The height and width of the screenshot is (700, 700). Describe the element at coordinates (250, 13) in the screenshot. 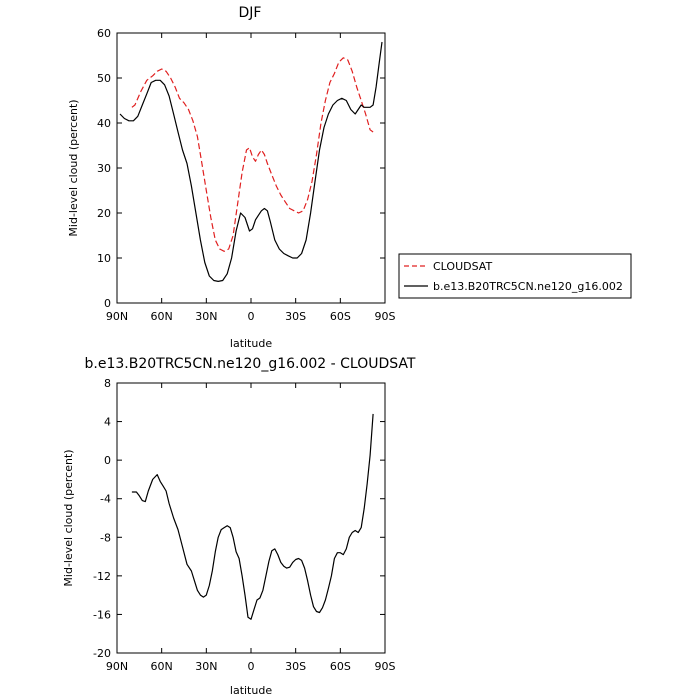

I see `chart-top-title: DJF` at that location.